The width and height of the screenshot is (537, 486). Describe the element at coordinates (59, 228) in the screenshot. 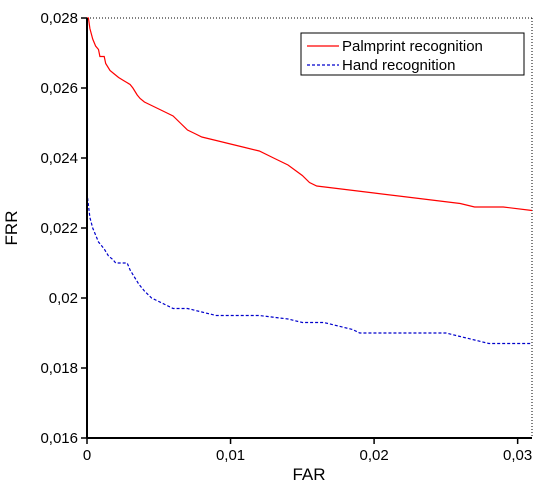

I see `y-tick-label: 0,022` at that location.